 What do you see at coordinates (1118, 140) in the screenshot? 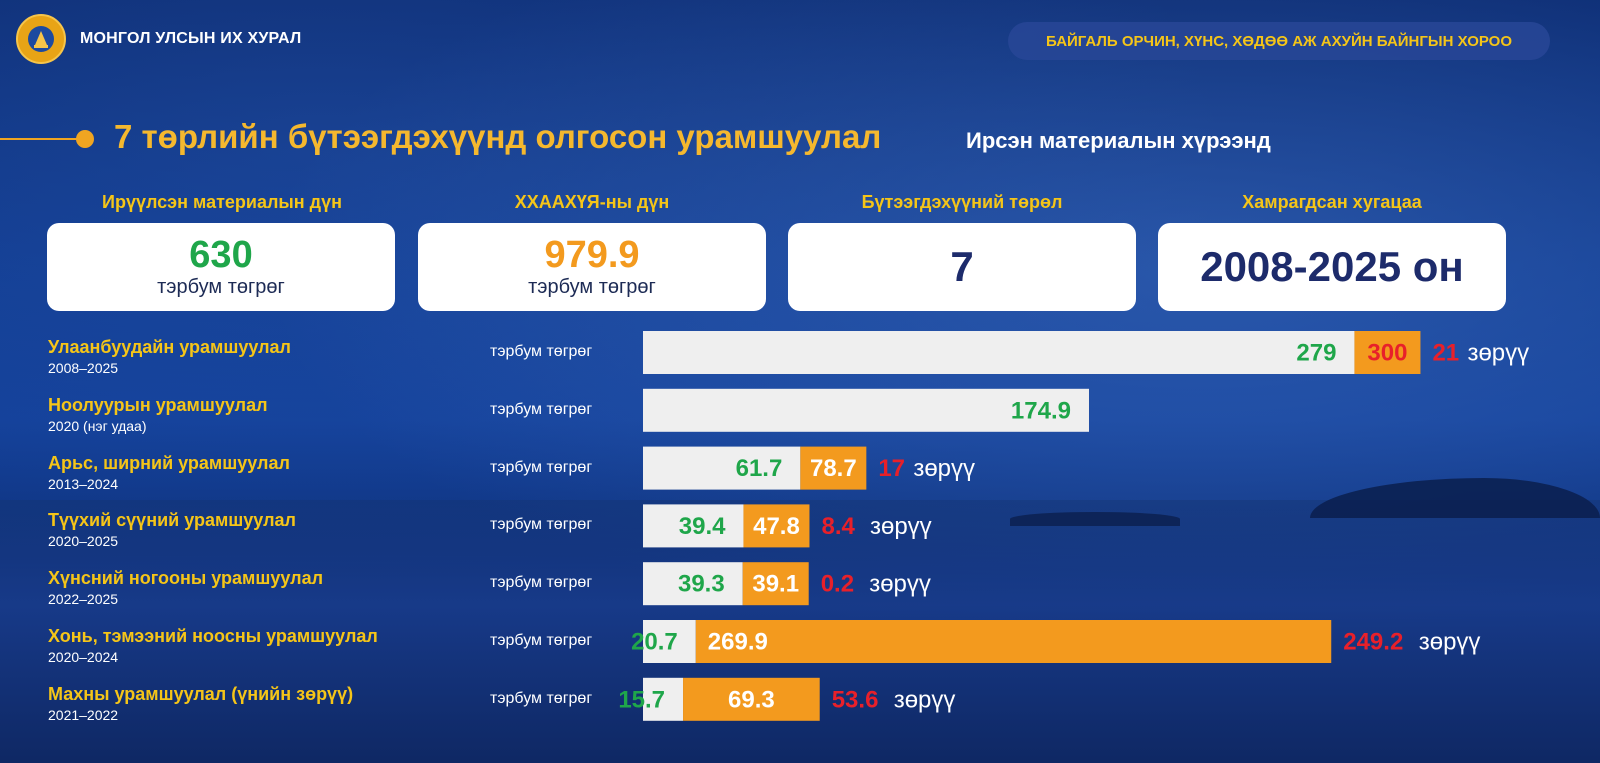
I see `page-subtitle: Ирсэн материалын хүрээнд` at bounding box center [1118, 140].